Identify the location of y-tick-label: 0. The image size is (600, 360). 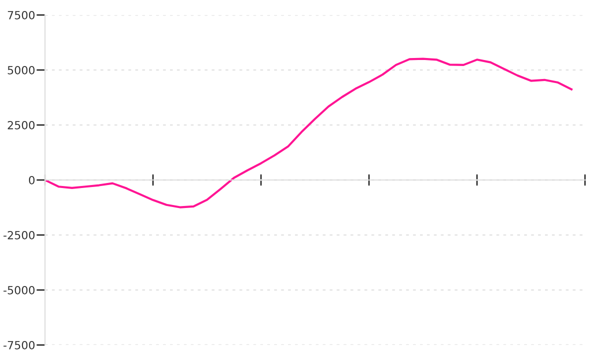
(31, 180).